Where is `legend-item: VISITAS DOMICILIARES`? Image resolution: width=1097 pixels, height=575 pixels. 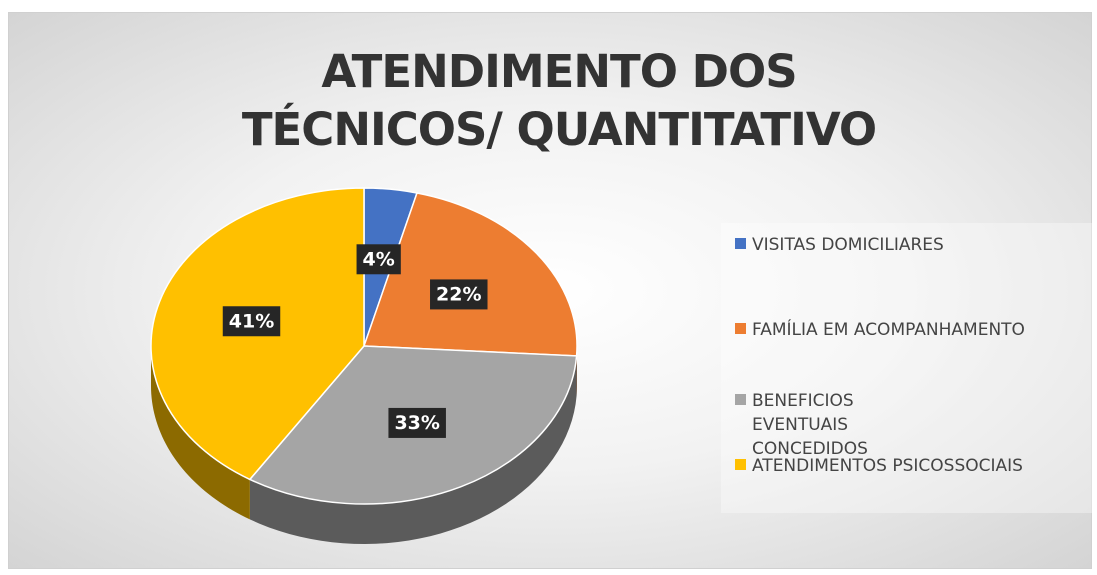 legend-item: VISITAS DOMICILIARES is located at coordinates (910, 245).